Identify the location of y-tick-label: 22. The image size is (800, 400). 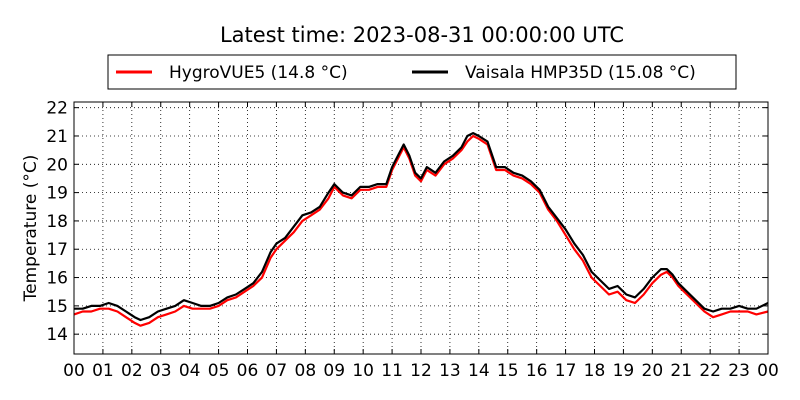
(57, 109).